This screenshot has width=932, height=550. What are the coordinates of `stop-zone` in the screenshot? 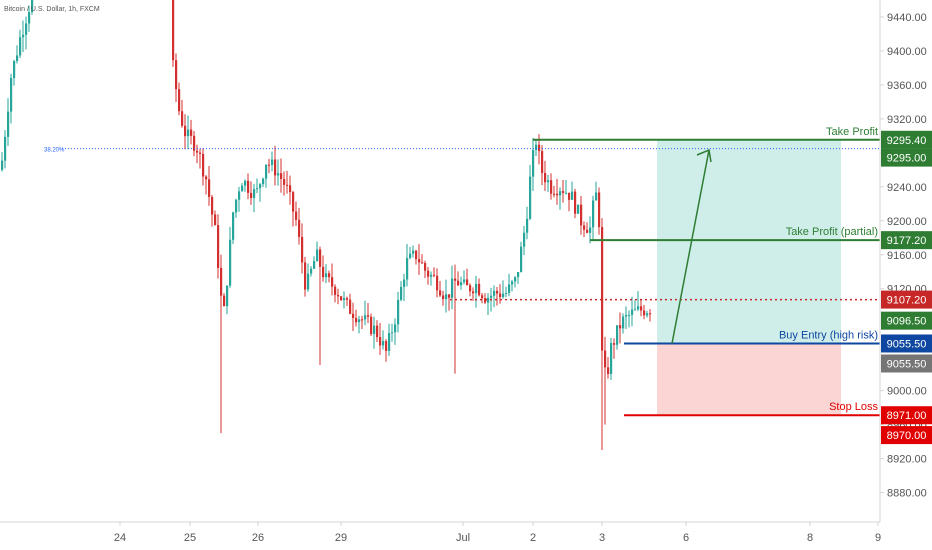 It's located at (749, 379).